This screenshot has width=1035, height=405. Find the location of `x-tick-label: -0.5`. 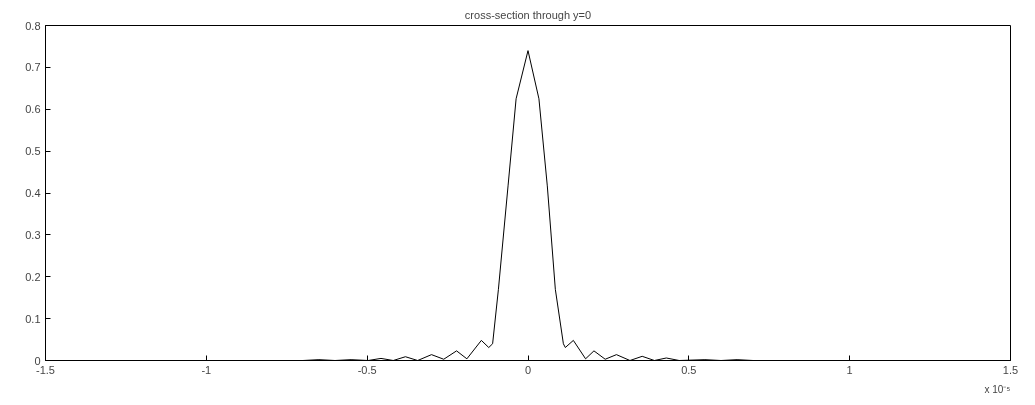

x-tick-label: -0.5 is located at coordinates (367, 369).